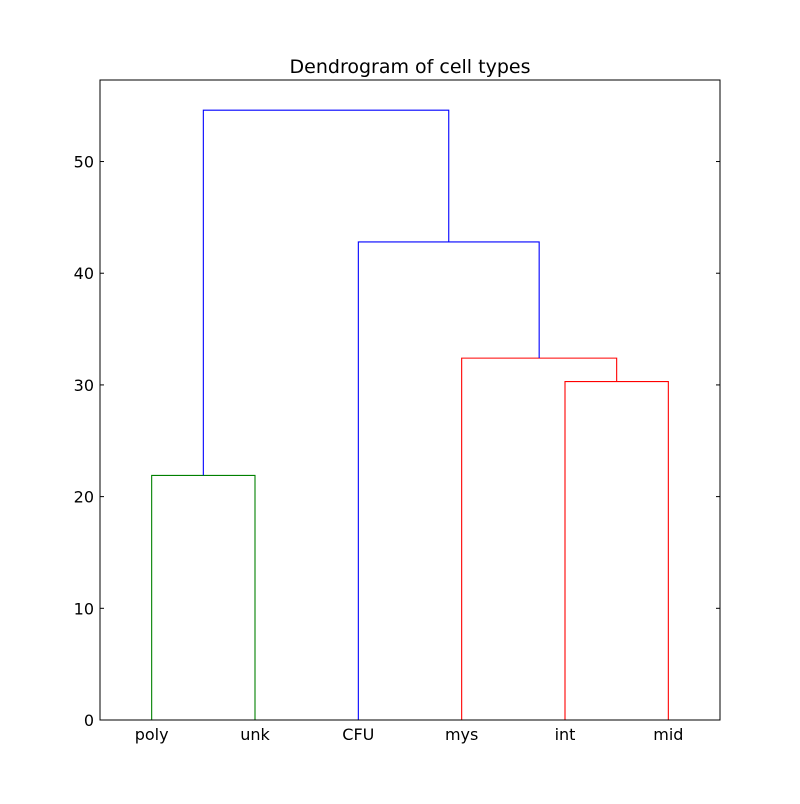  I want to click on x-tick-label-poly: poly, so click(152, 734).